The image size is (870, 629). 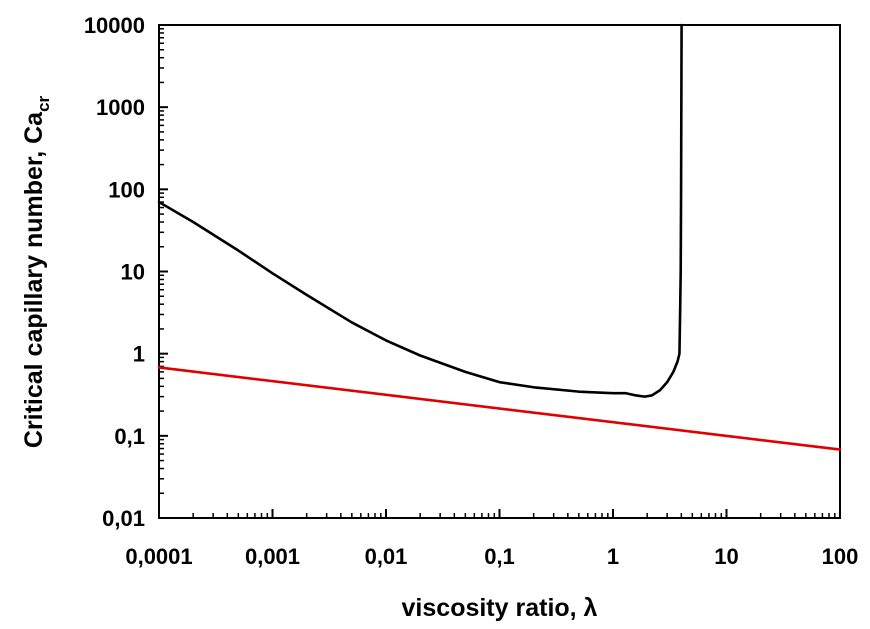 What do you see at coordinates (43, 103) in the screenshot?
I see `y-axis-label-subscript: cr` at bounding box center [43, 103].